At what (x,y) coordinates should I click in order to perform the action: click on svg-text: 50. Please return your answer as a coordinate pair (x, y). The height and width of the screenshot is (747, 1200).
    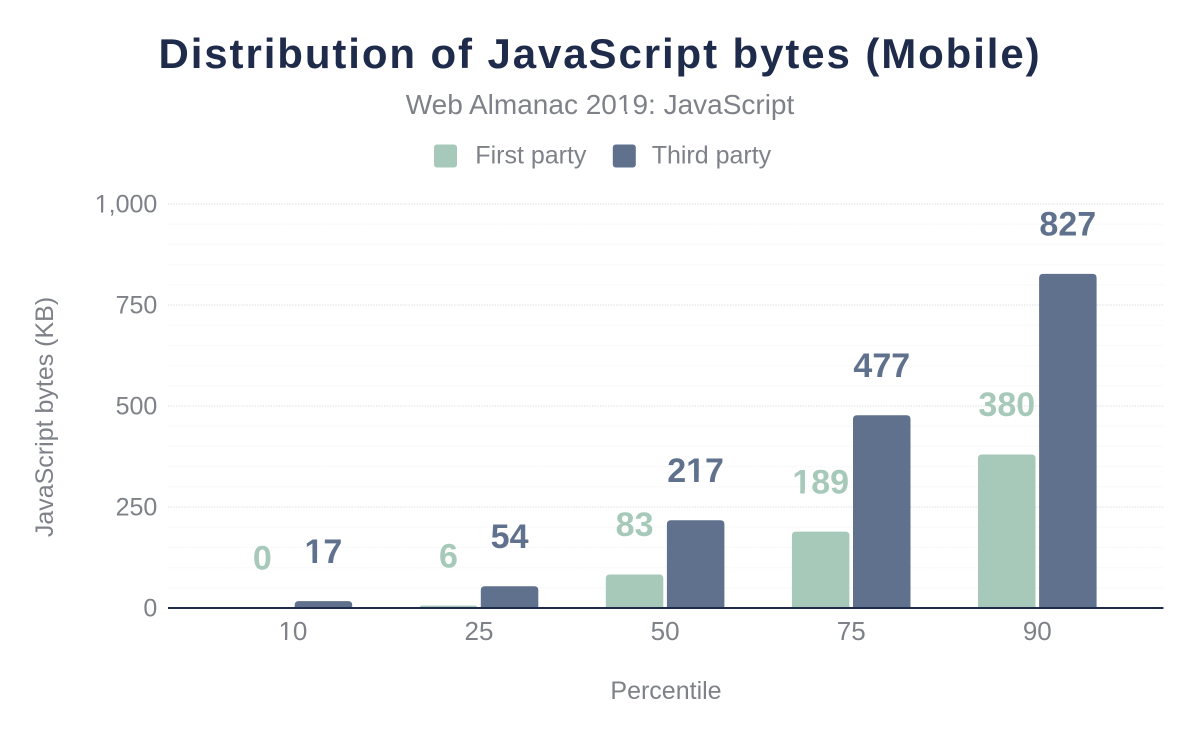
    Looking at the image, I should click on (665, 631).